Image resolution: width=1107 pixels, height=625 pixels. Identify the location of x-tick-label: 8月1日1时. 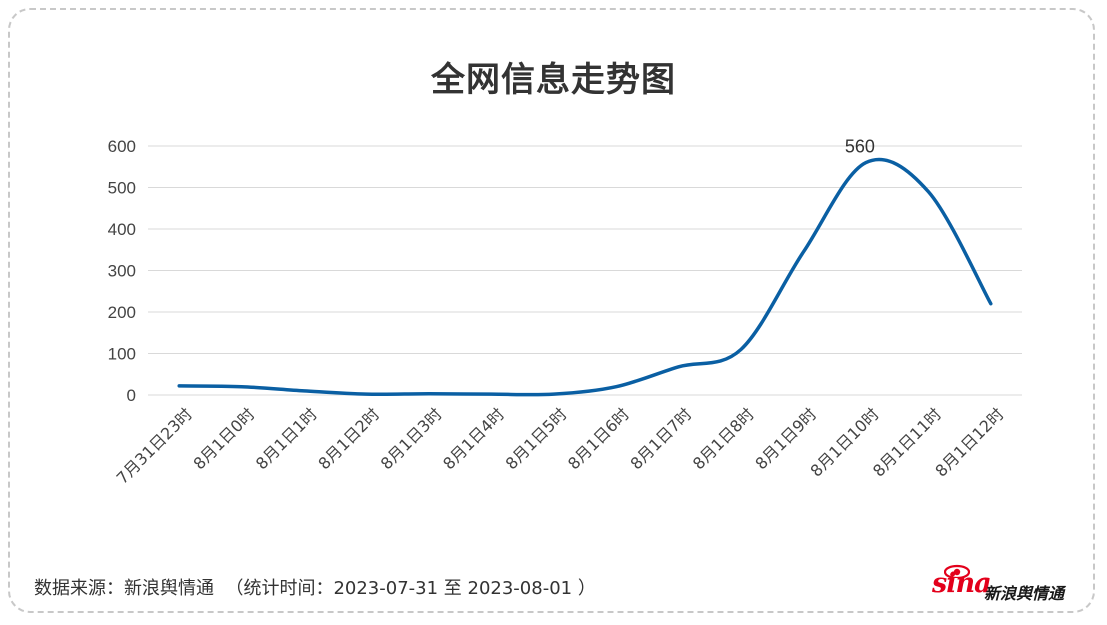
(286, 438).